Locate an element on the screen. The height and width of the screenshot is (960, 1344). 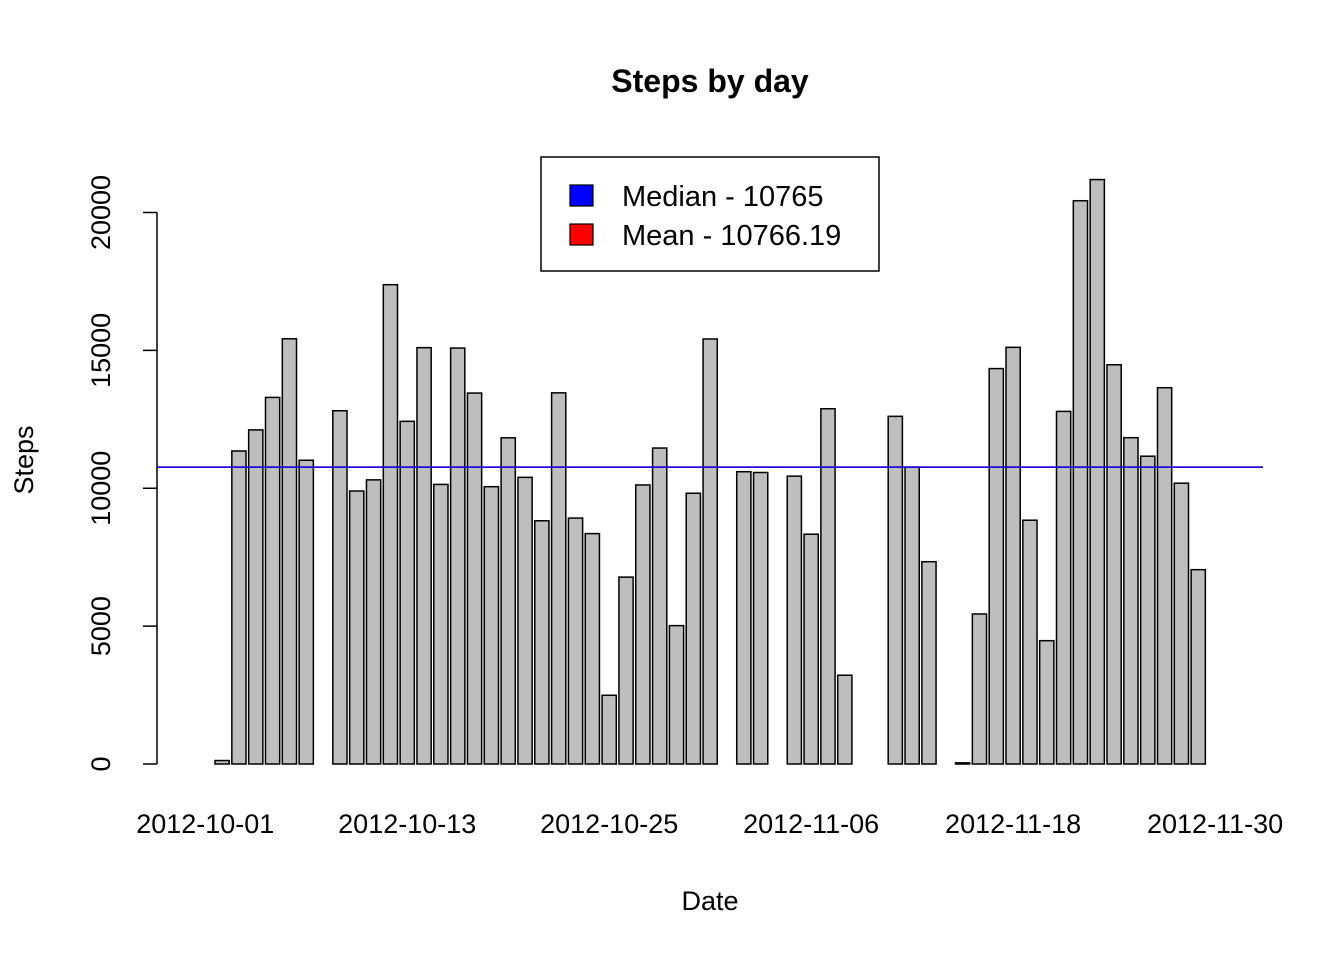
y-tick-label: 0 is located at coordinates (101, 763).